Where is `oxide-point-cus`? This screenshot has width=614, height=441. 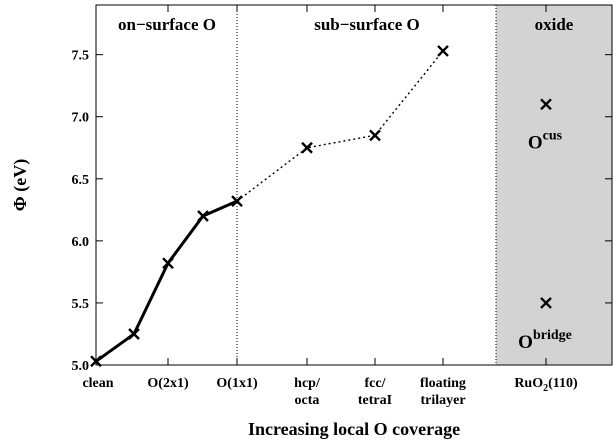
oxide-point-cus is located at coordinates (546, 104).